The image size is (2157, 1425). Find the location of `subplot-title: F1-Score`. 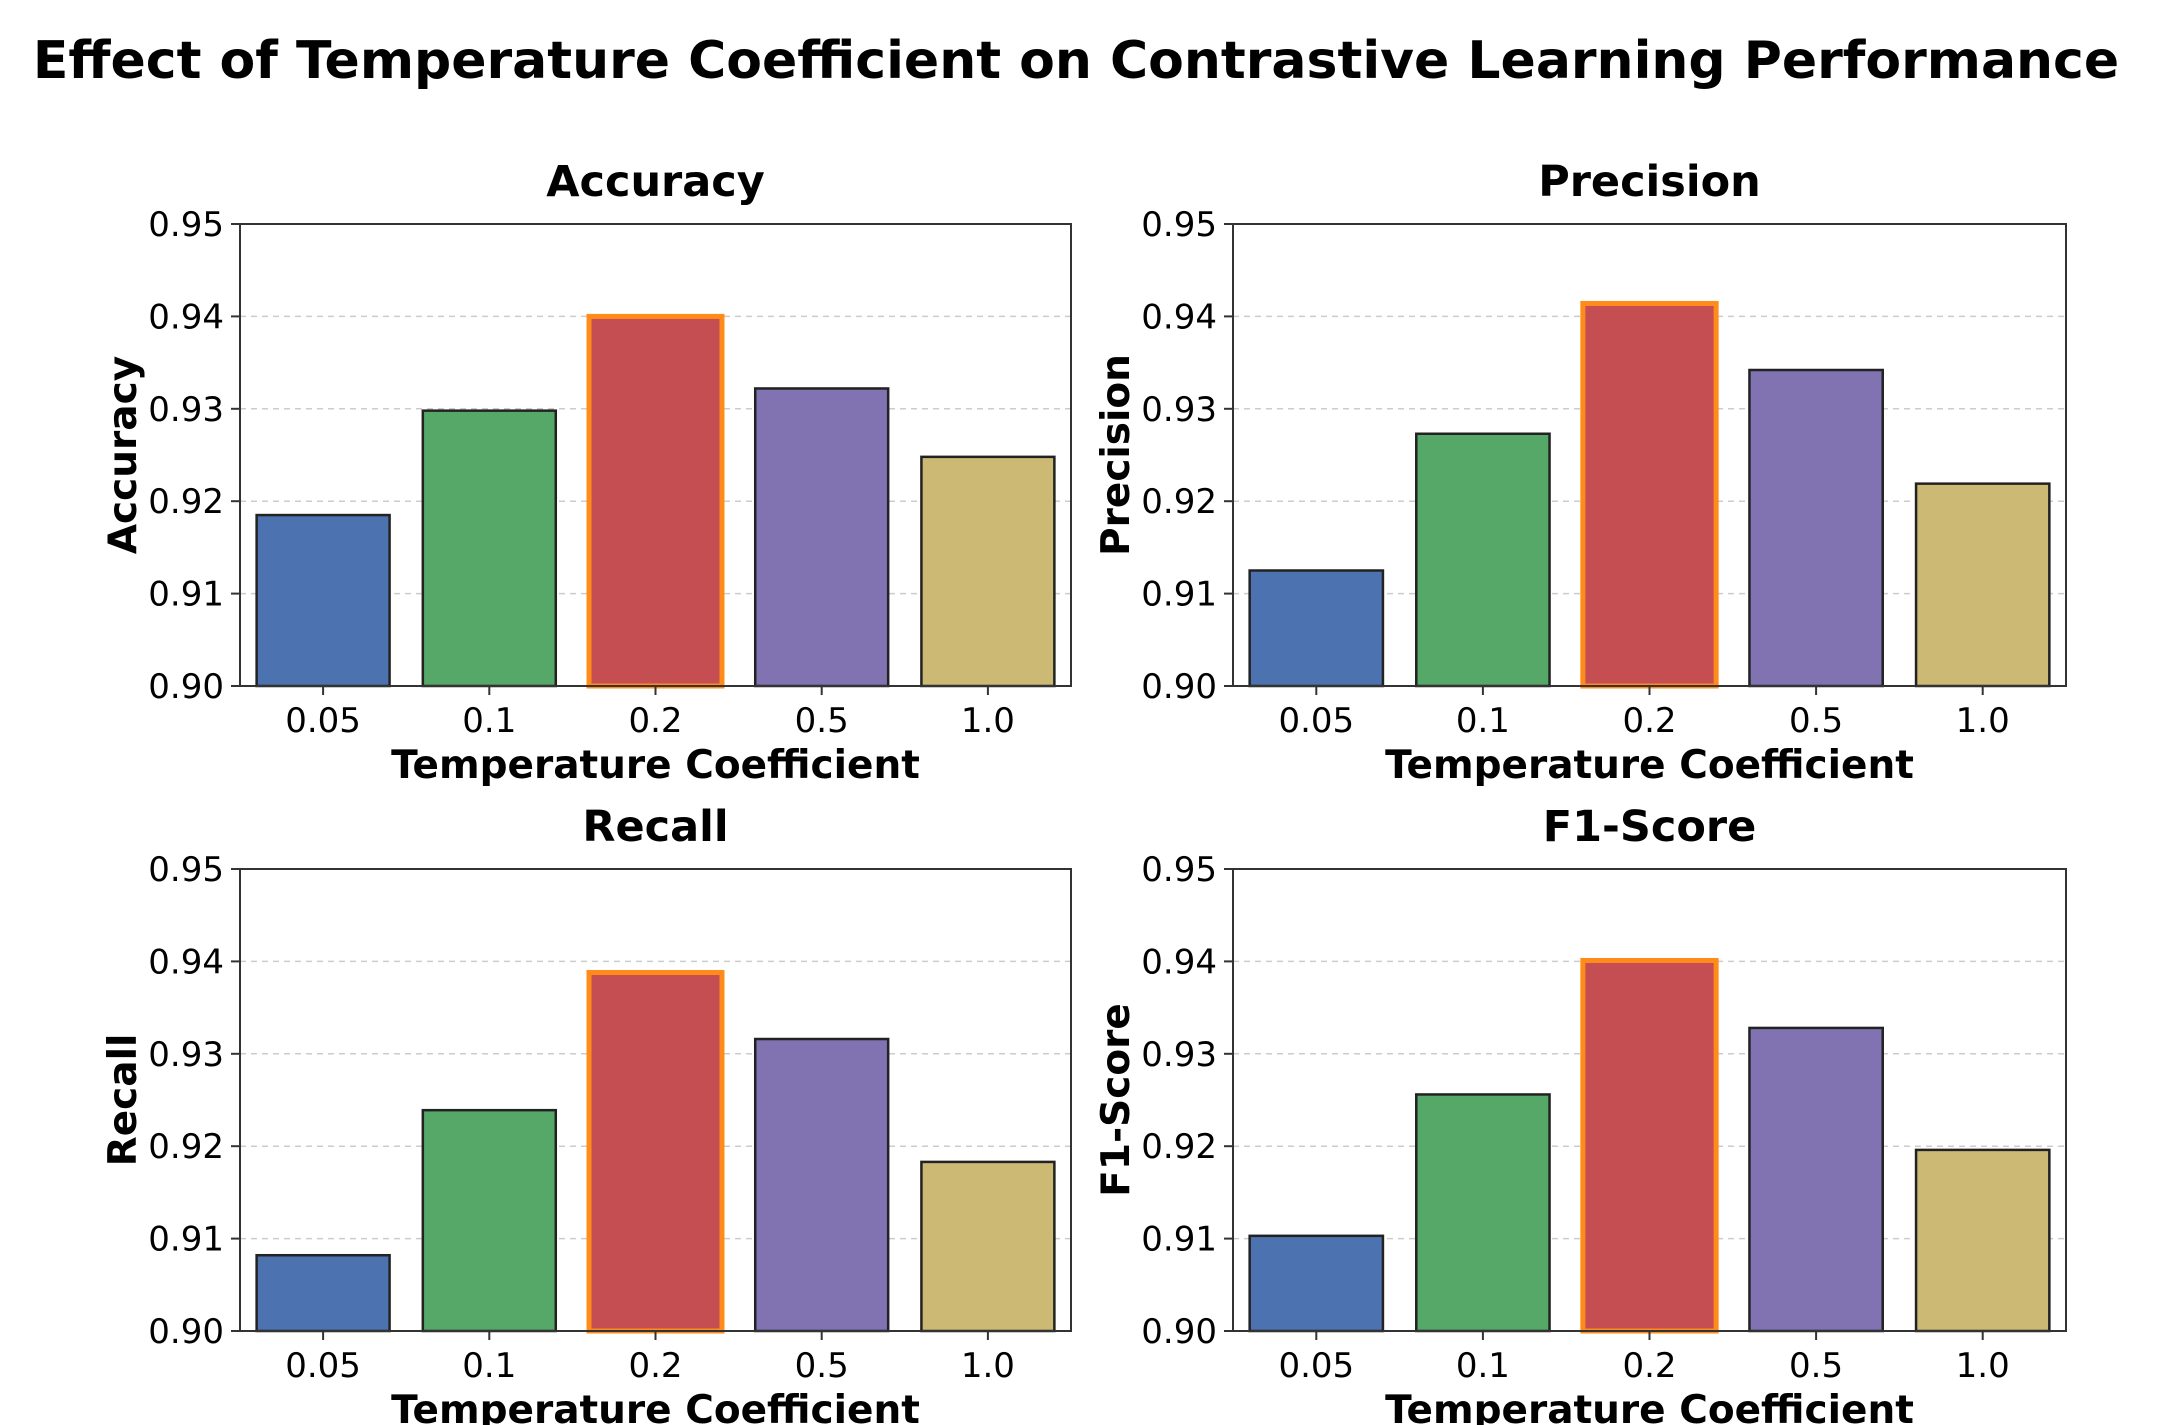

subplot-title: F1-Score is located at coordinates (1650, 827).